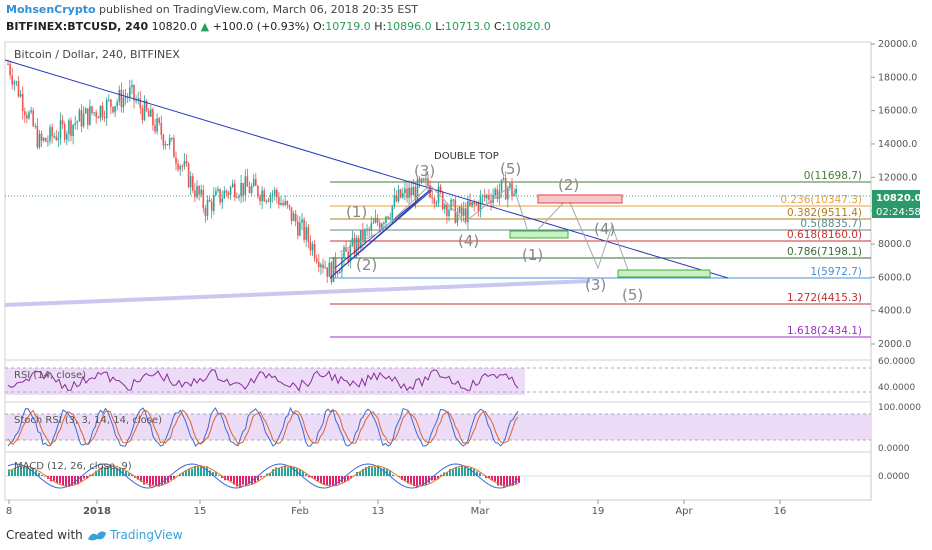  What do you see at coordinates (580, 199) in the screenshot?
I see `resistance-zone` at bounding box center [580, 199].